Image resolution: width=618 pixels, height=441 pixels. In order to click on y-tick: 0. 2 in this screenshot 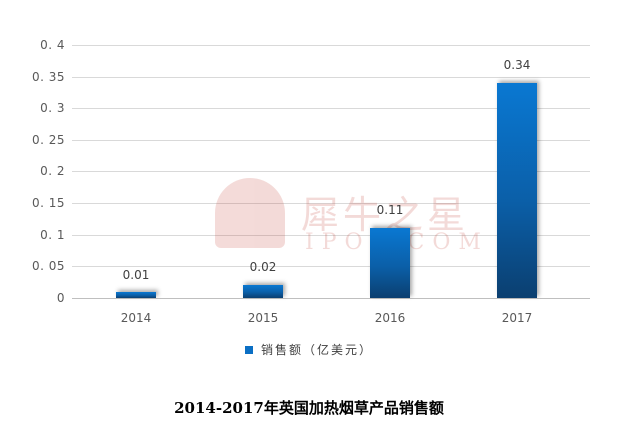, I will do `click(52, 171)`.